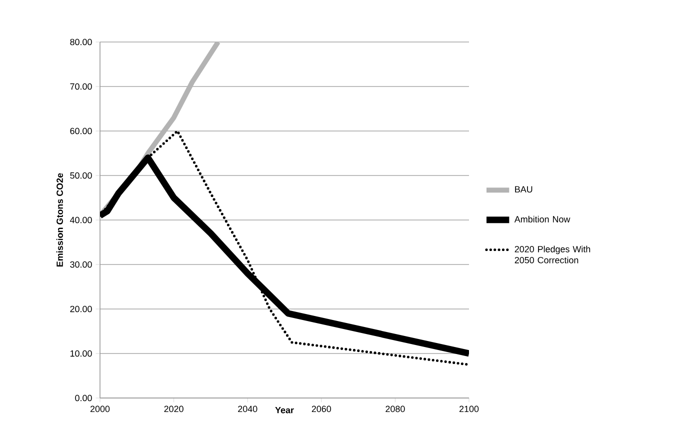 The height and width of the screenshot is (447, 679). Describe the element at coordinates (248, 409) in the screenshot. I see `x-tick-label: 2040` at that location.